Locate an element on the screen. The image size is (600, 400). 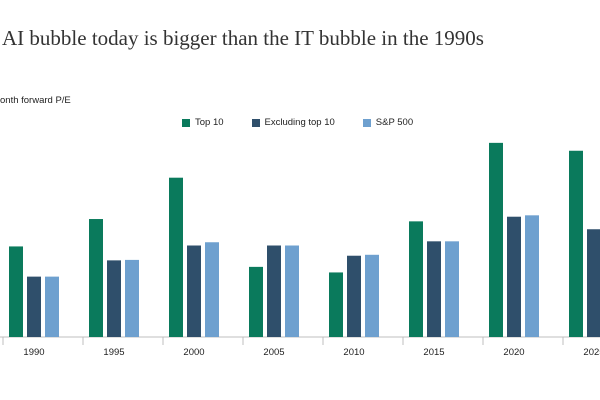
legend-swatch-top10 is located at coordinates (186, 122).